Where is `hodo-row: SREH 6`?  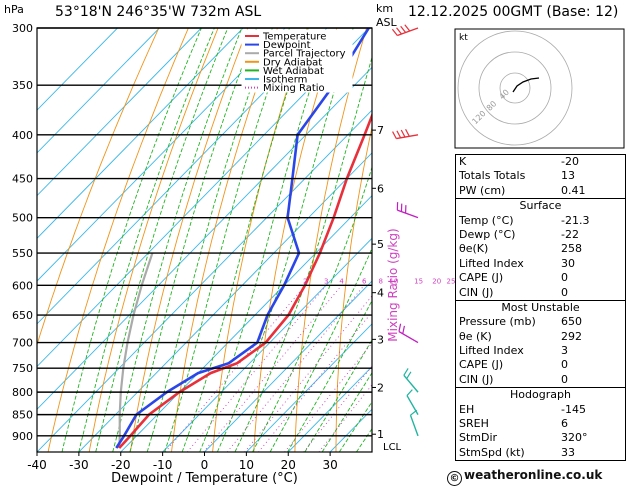 hodo-row: SREH 6 is located at coordinates (540, 424).